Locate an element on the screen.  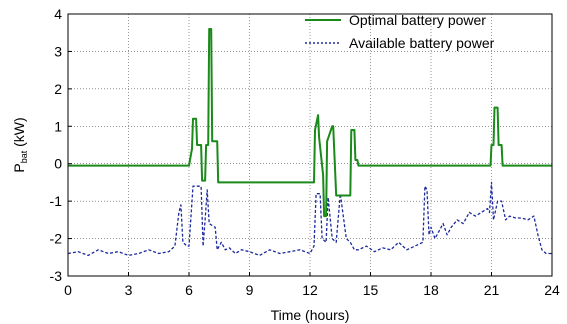
y-tick-label: -1 is located at coordinates (56, 201).